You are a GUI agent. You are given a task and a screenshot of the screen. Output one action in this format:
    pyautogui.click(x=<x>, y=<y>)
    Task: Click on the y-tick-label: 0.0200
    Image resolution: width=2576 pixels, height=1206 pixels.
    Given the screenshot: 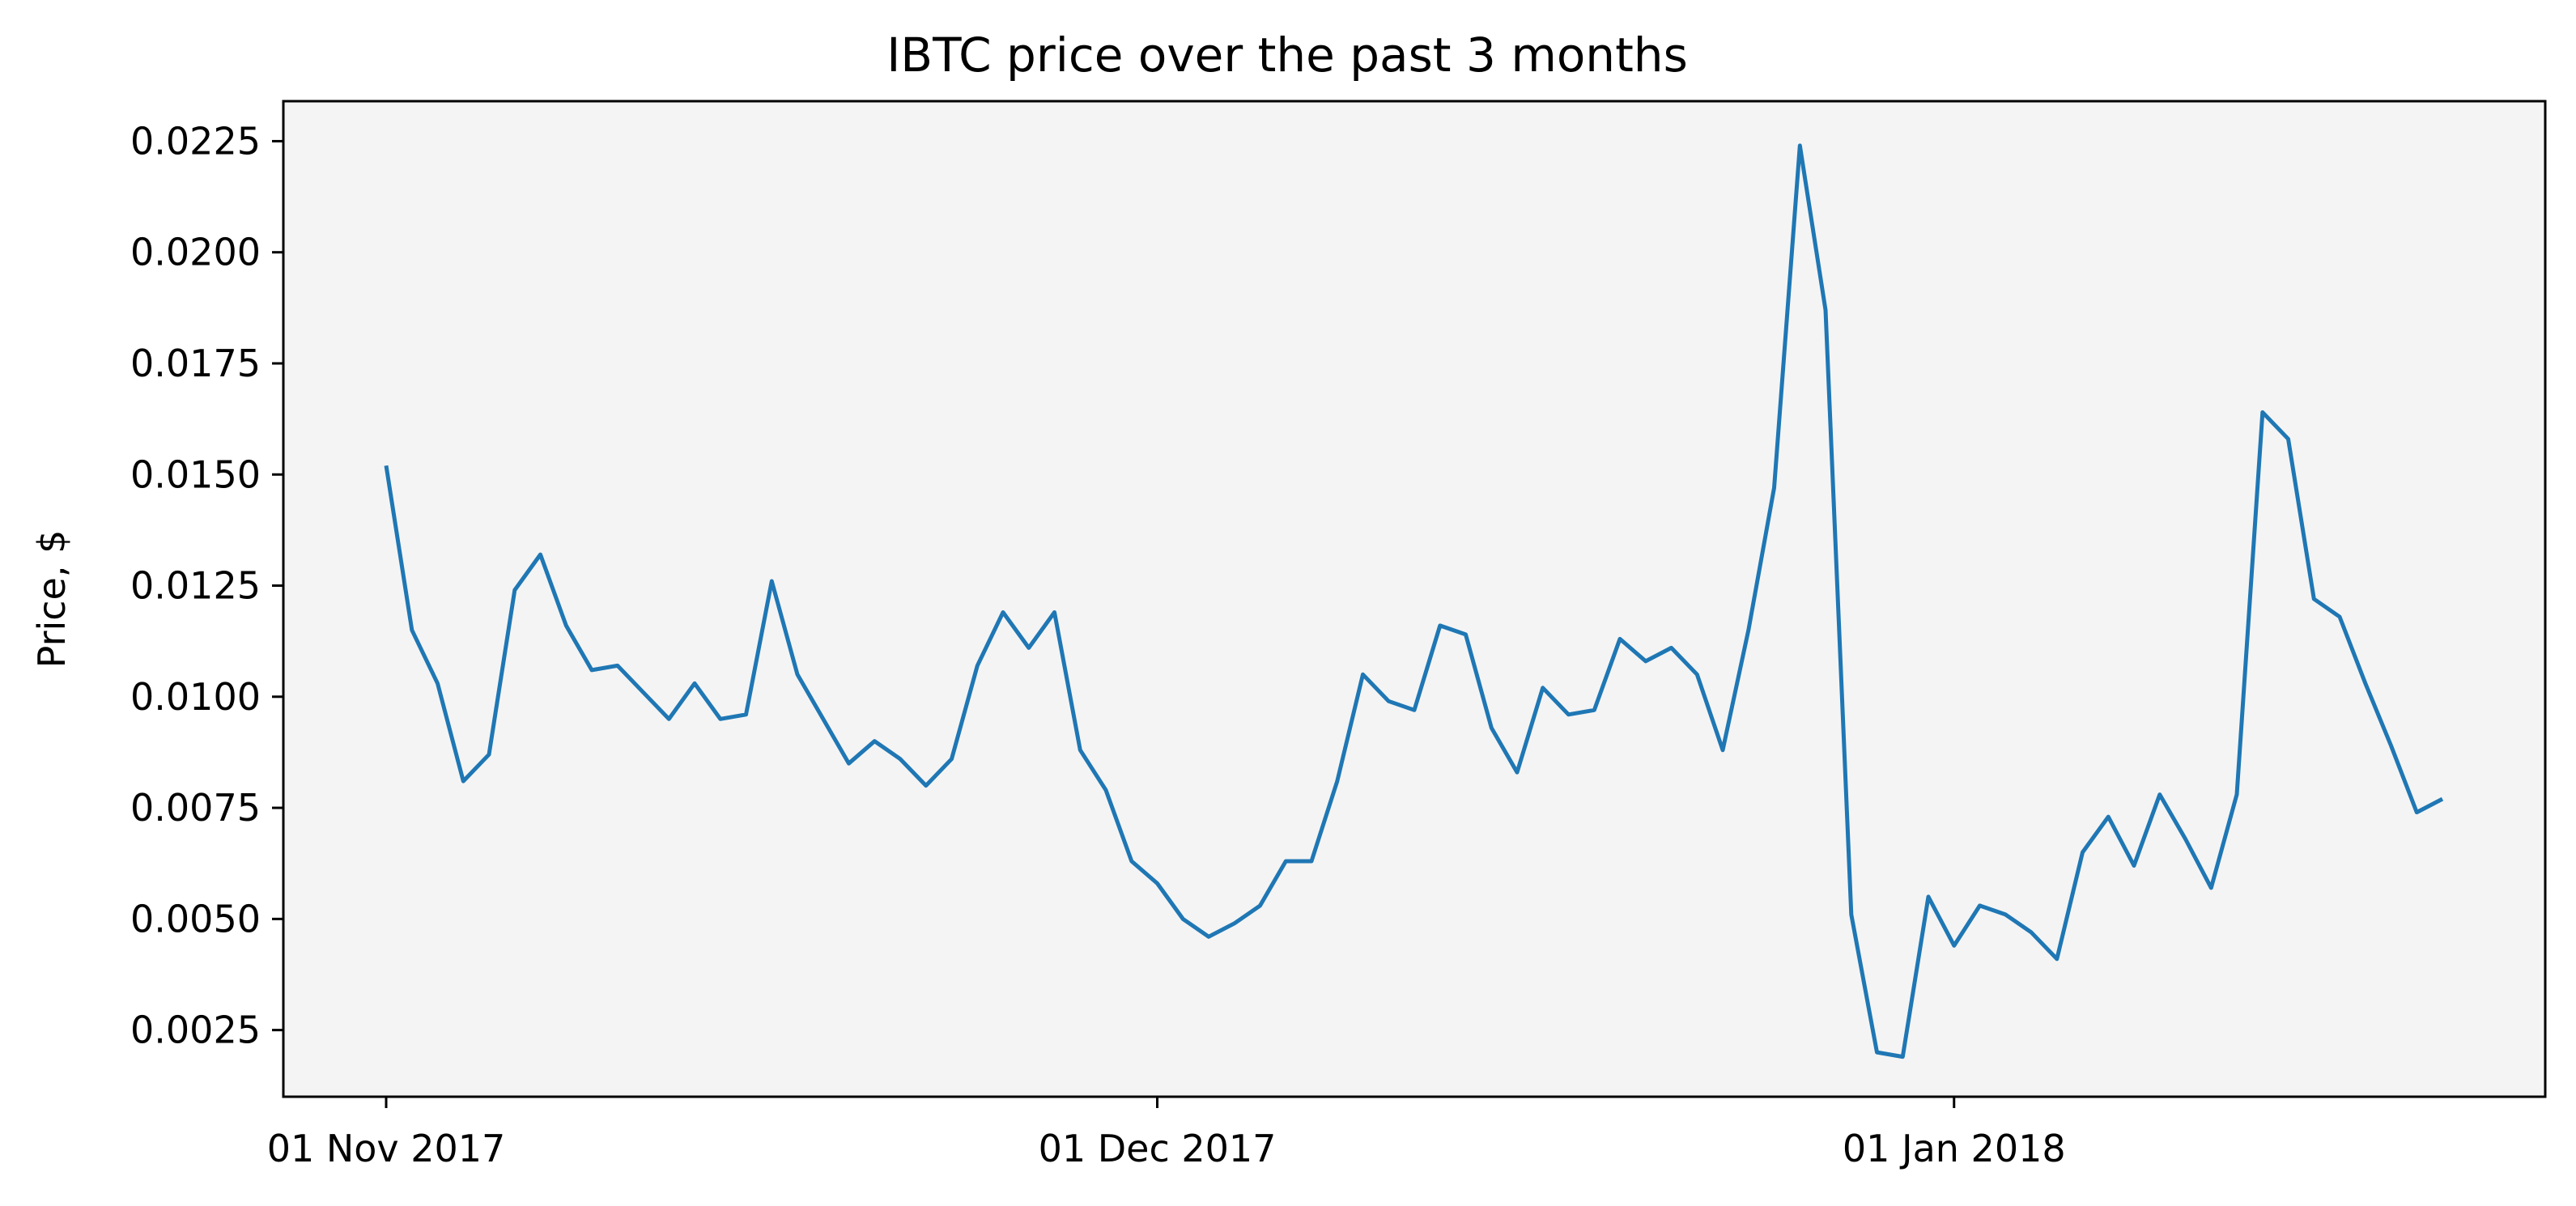 What is the action you would take?
    pyautogui.click(x=196, y=252)
    